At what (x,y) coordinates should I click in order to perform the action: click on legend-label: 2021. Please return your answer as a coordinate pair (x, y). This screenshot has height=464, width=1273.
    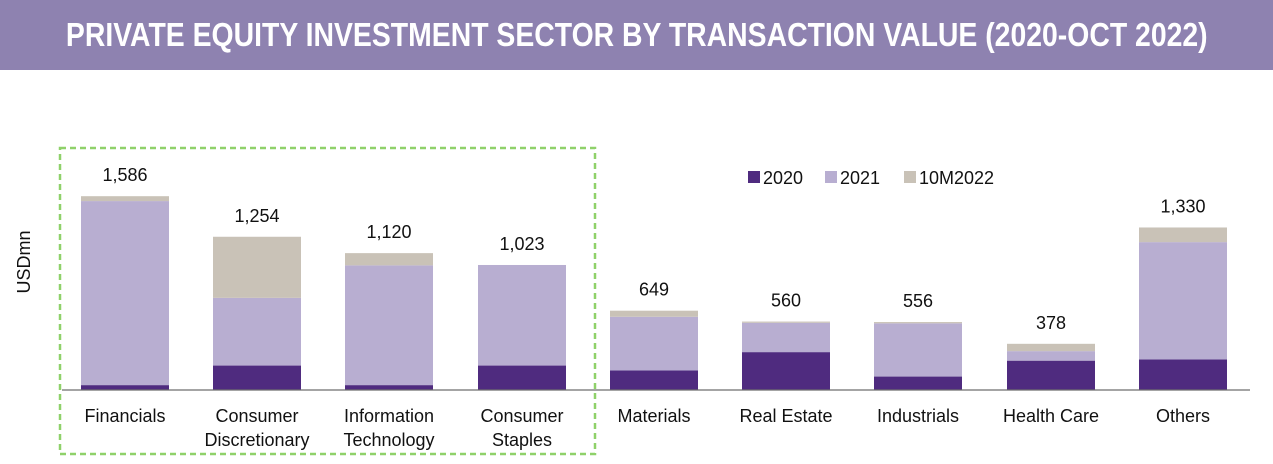
    Looking at the image, I should click on (860, 178).